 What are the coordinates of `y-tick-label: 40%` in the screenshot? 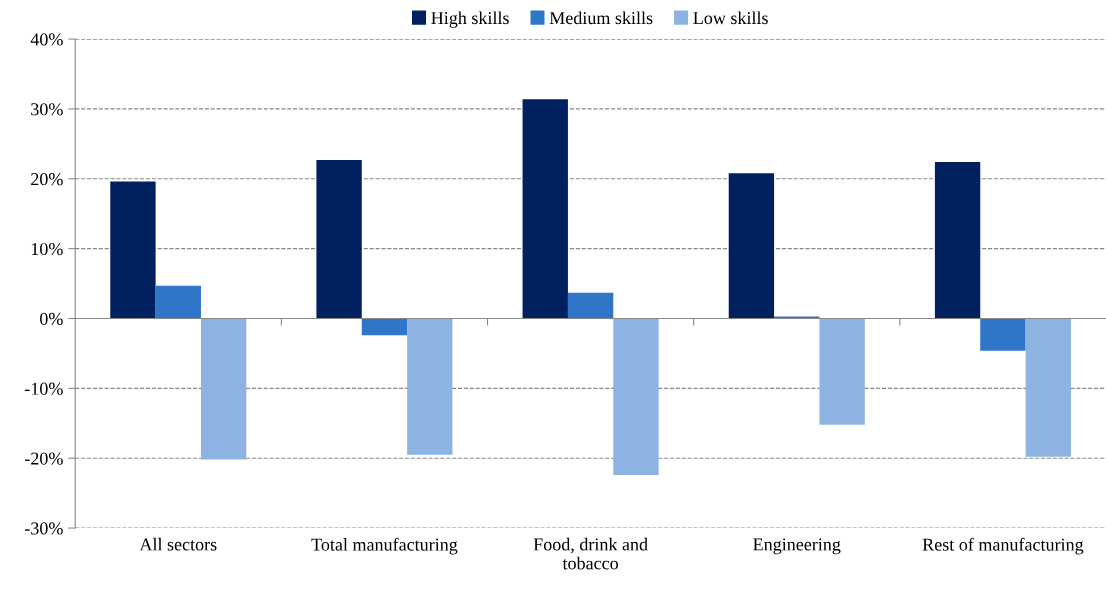 It's located at (46, 39).